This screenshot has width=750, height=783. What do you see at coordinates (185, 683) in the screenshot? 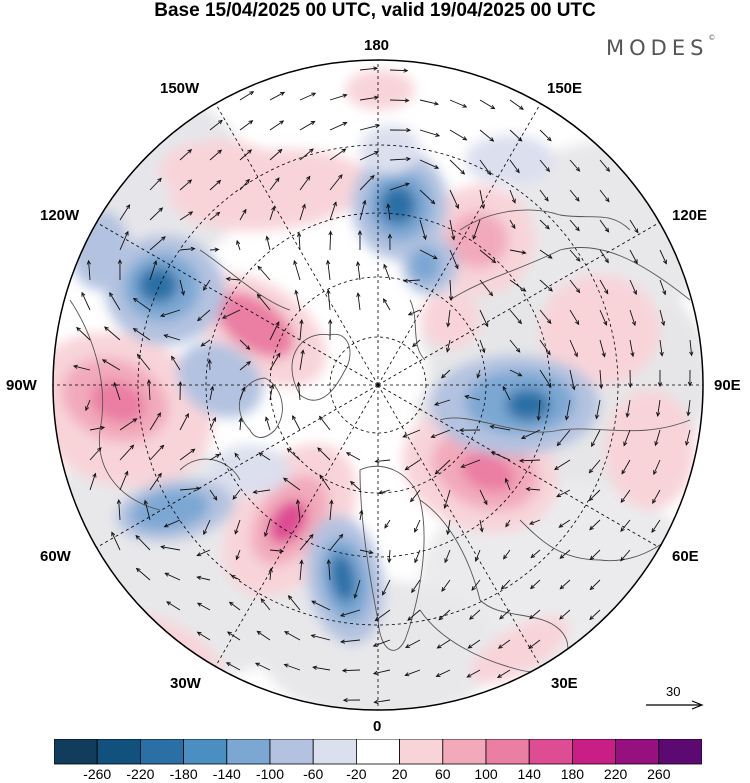
I see `lon-label-30w: 30W` at bounding box center [185, 683].